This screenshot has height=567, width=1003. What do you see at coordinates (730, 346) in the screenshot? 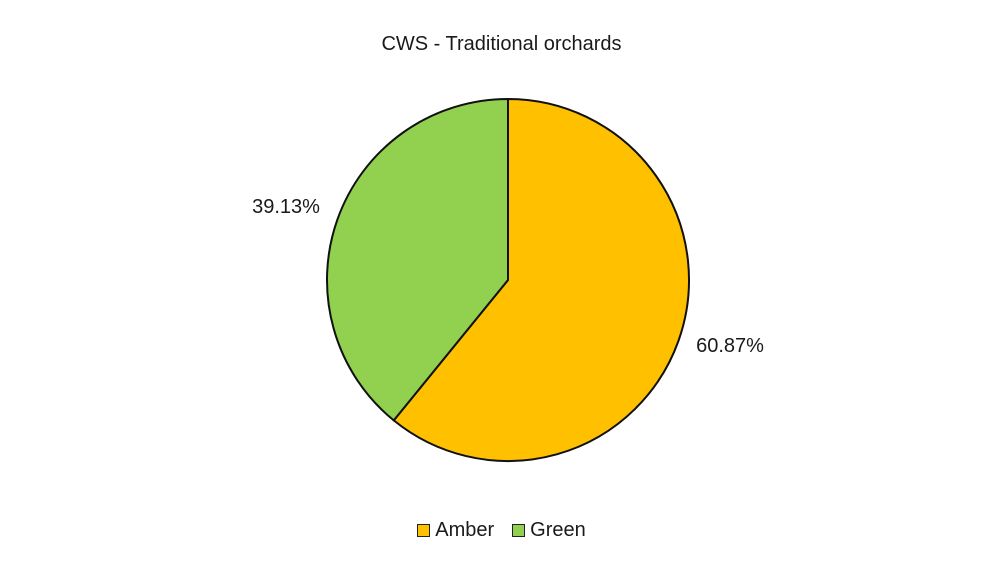
I see `data-label-amber: 60.87%` at bounding box center [730, 346].